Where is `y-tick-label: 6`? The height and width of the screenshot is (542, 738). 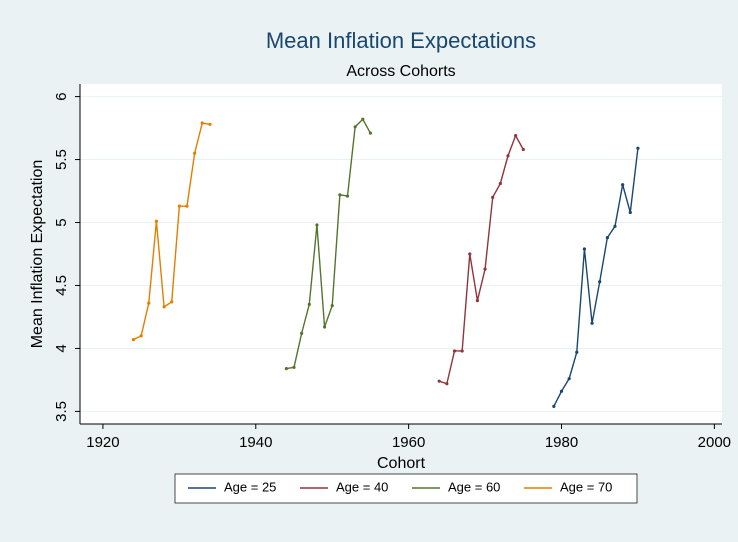 y-tick-label: 6 is located at coordinates (61, 96).